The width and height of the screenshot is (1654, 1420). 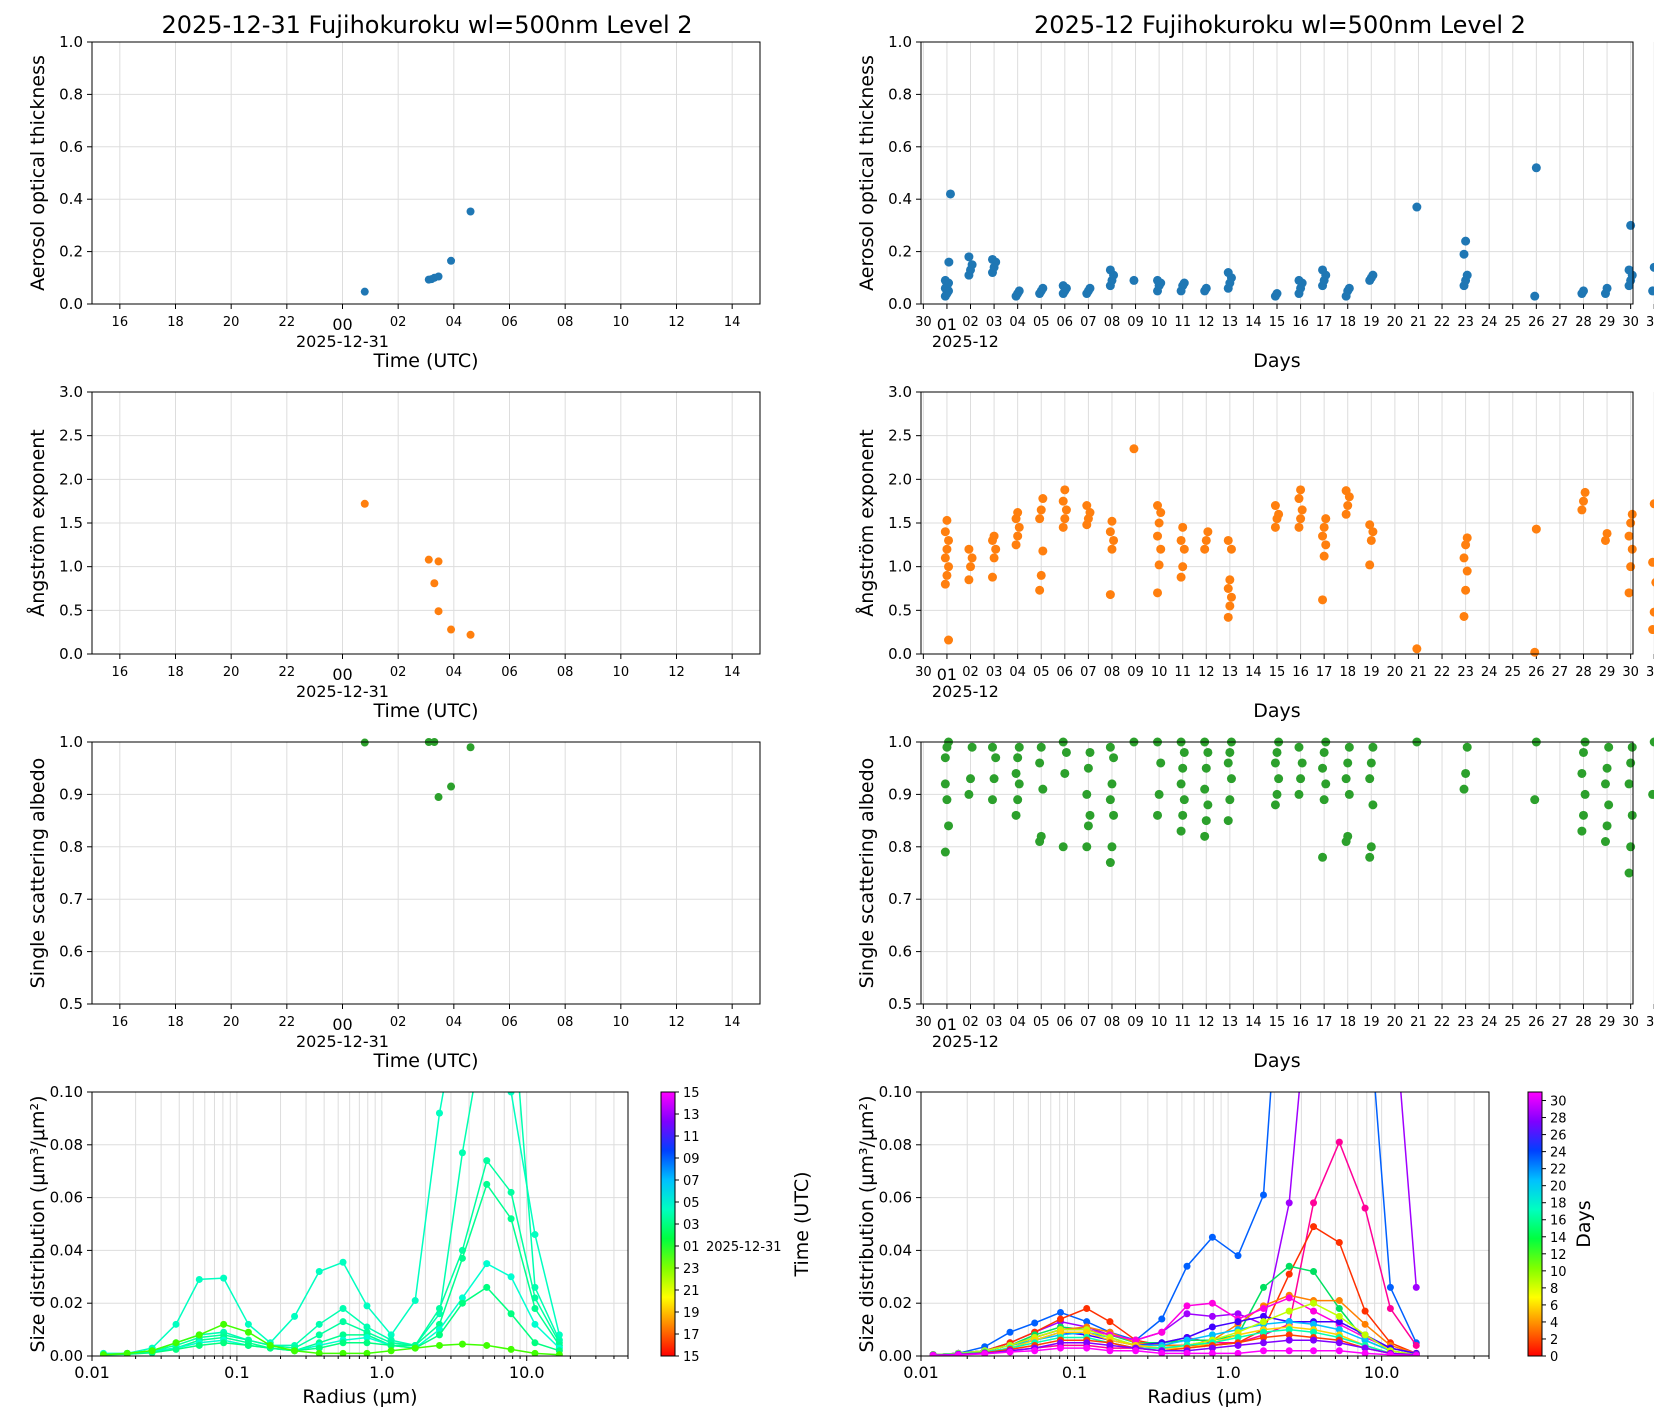 What do you see at coordinates (1230, 322) in the screenshot?
I see `x-tick-label: 13` at bounding box center [1230, 322].